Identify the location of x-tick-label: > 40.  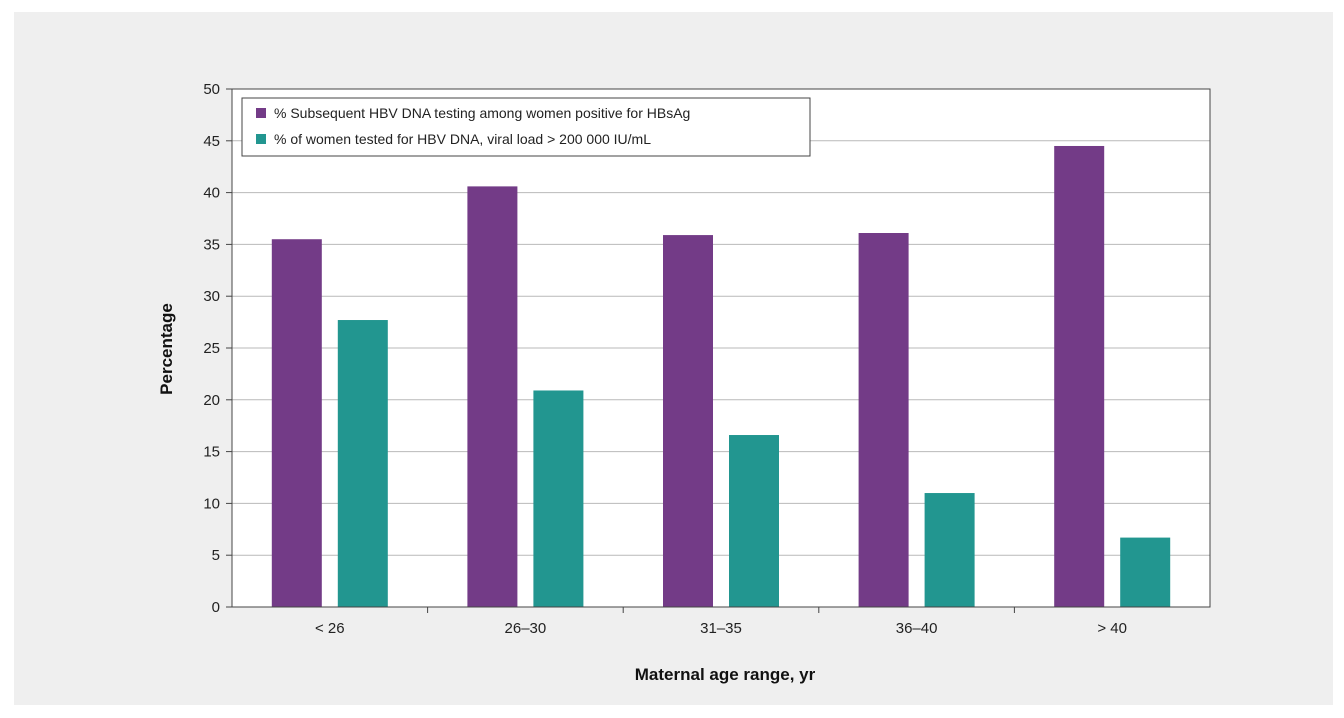
(1112, 628).